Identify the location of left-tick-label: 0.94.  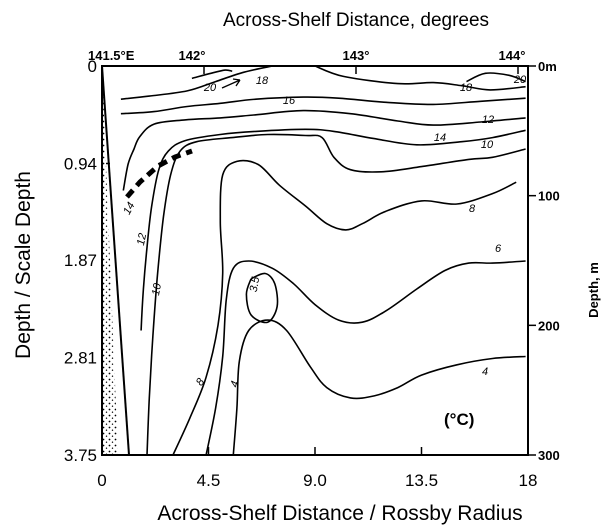
(80, 164).